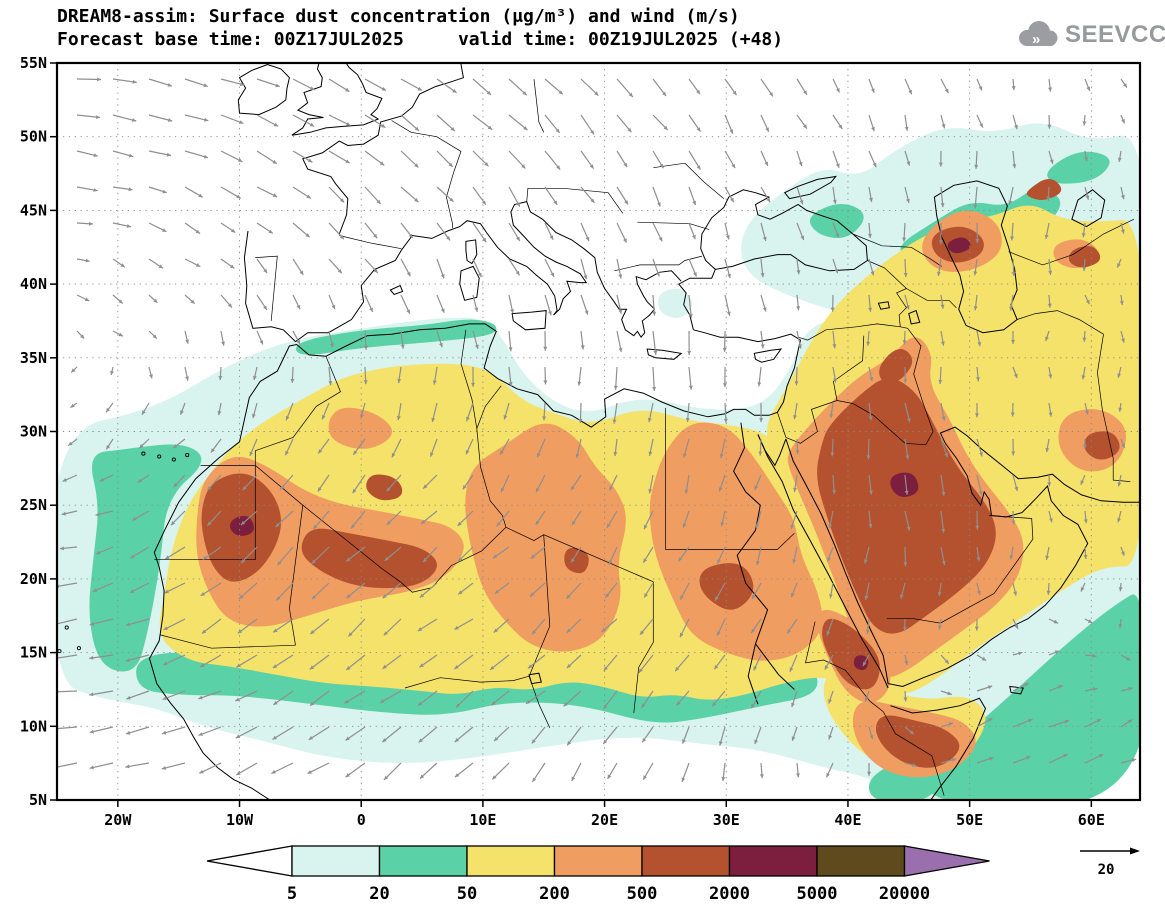 This screenshot has width=1165, height=907. Describe the element at coordinates (33, 726) in the screenshot. I see `lat-tick-label: 10N` at that location.